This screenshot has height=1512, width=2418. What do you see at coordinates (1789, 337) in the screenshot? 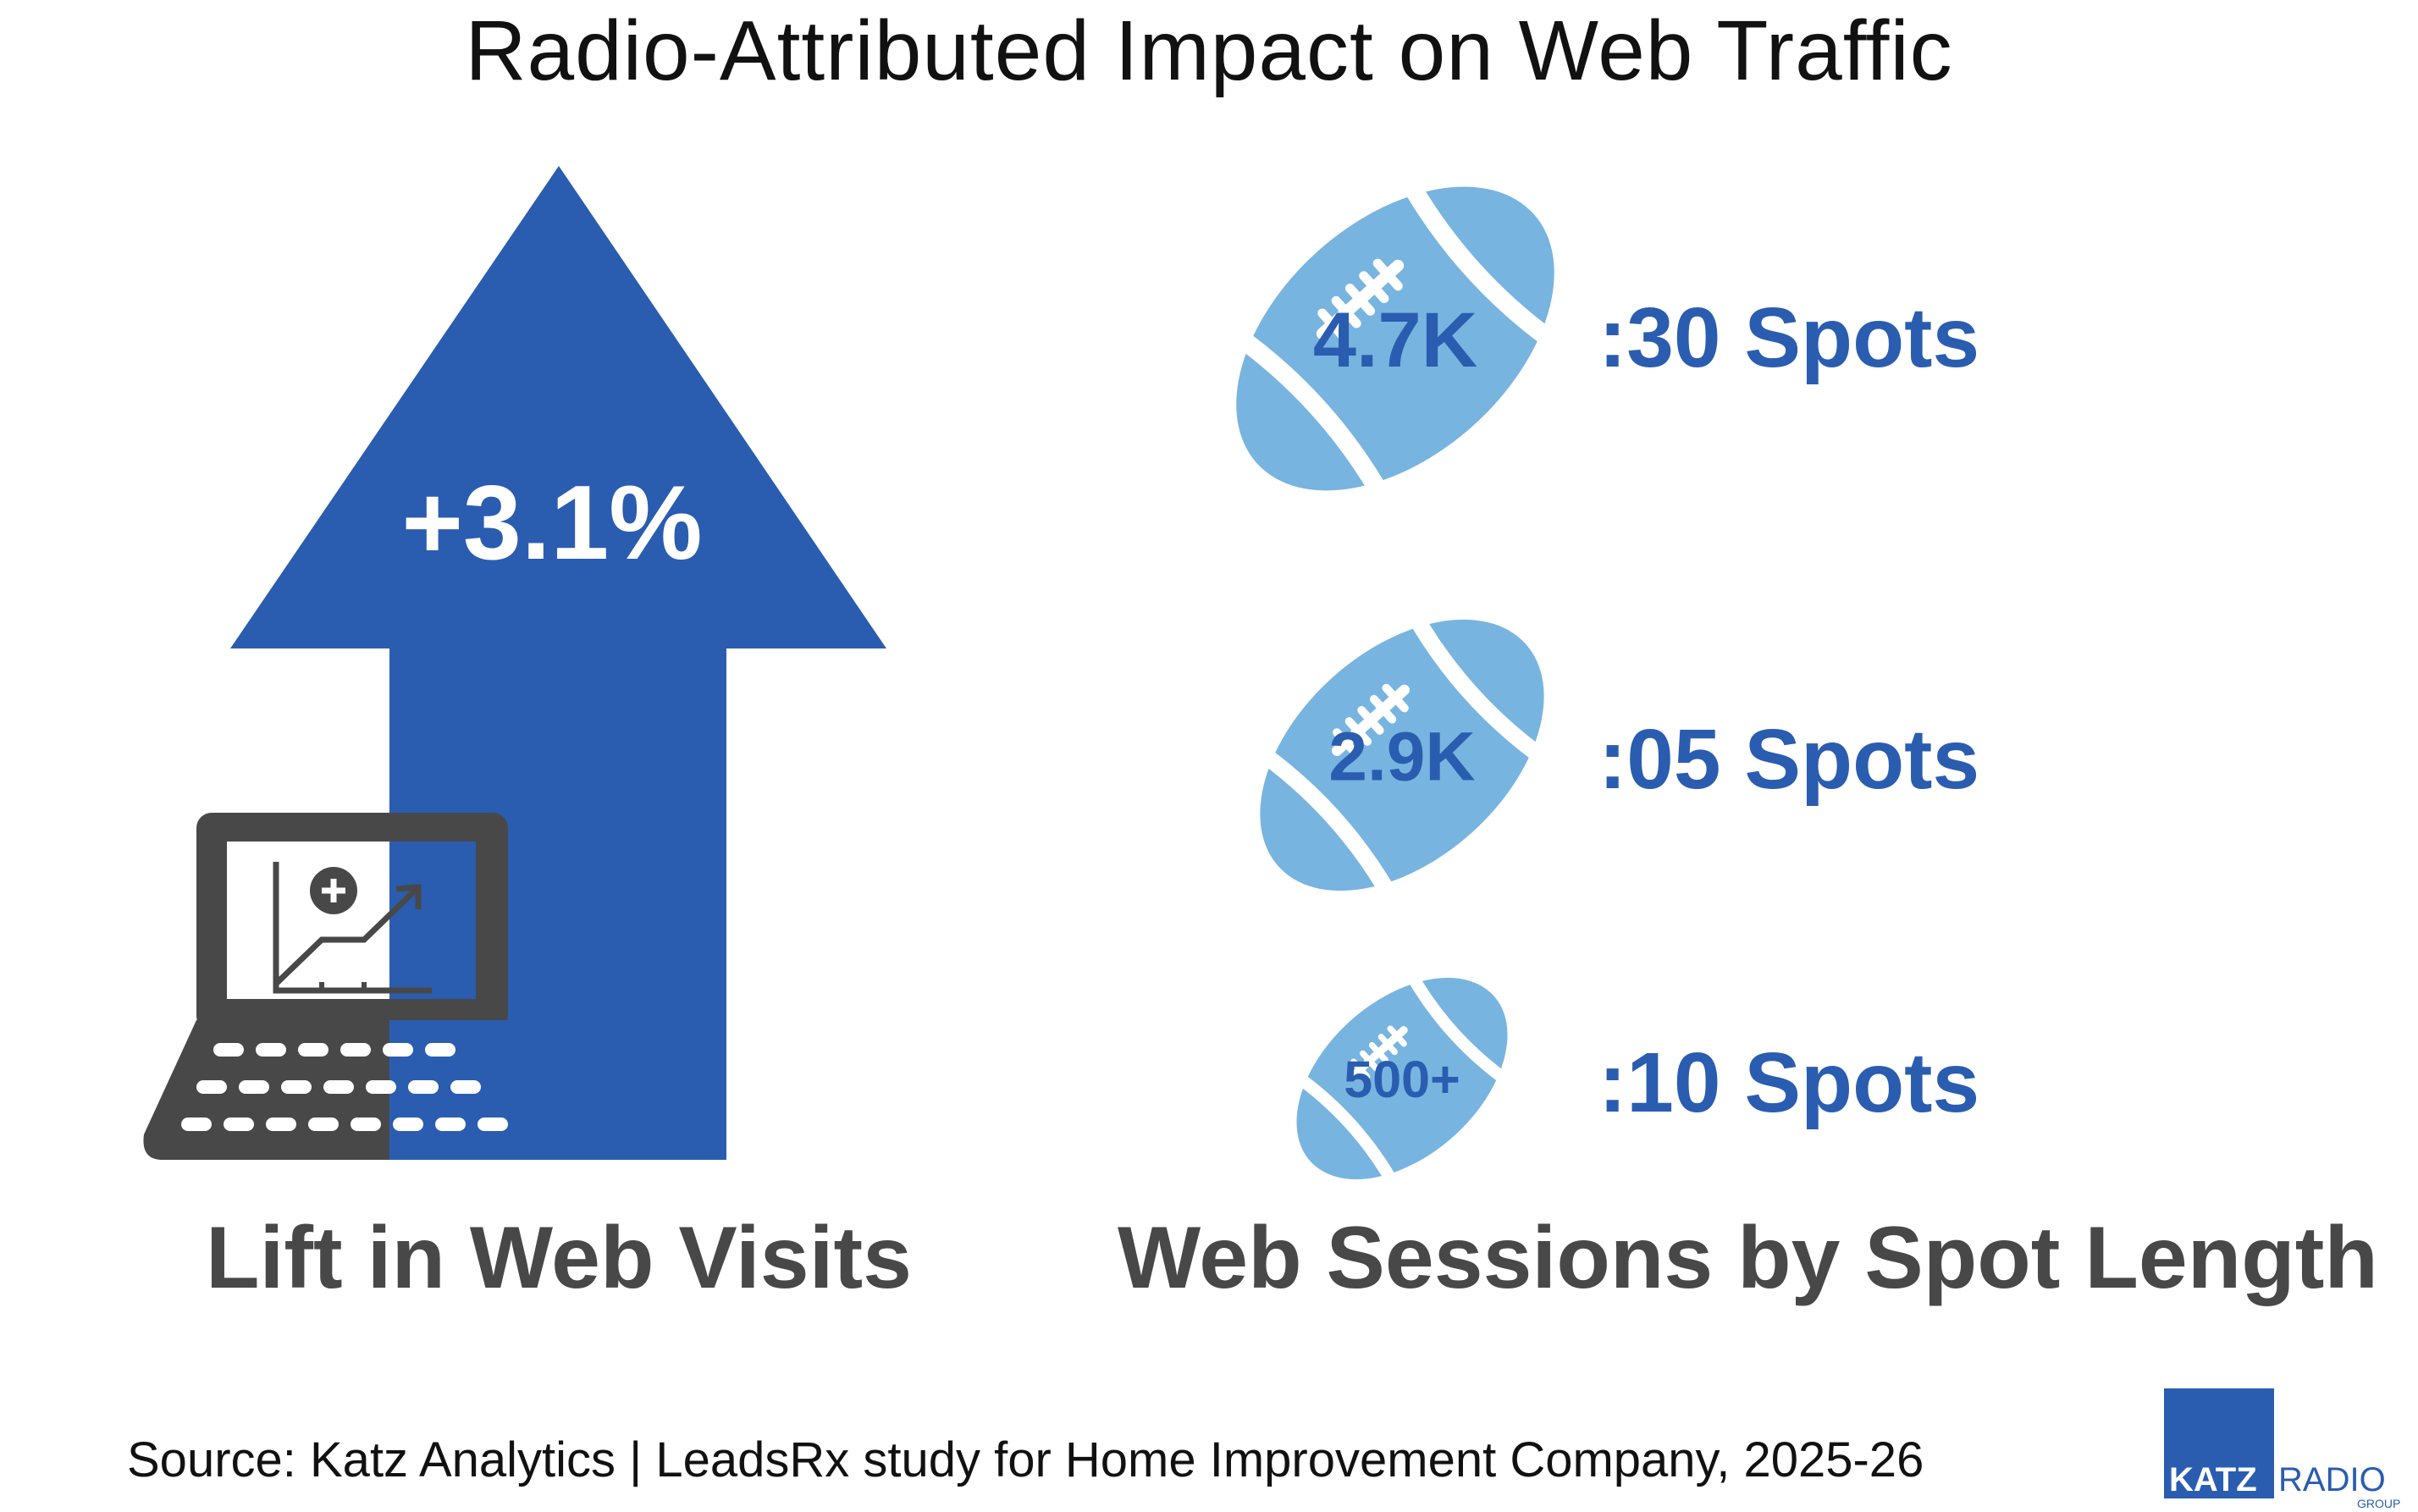
I see `spot-label-30: :30 Spots` at bounding box center [1789, 337].